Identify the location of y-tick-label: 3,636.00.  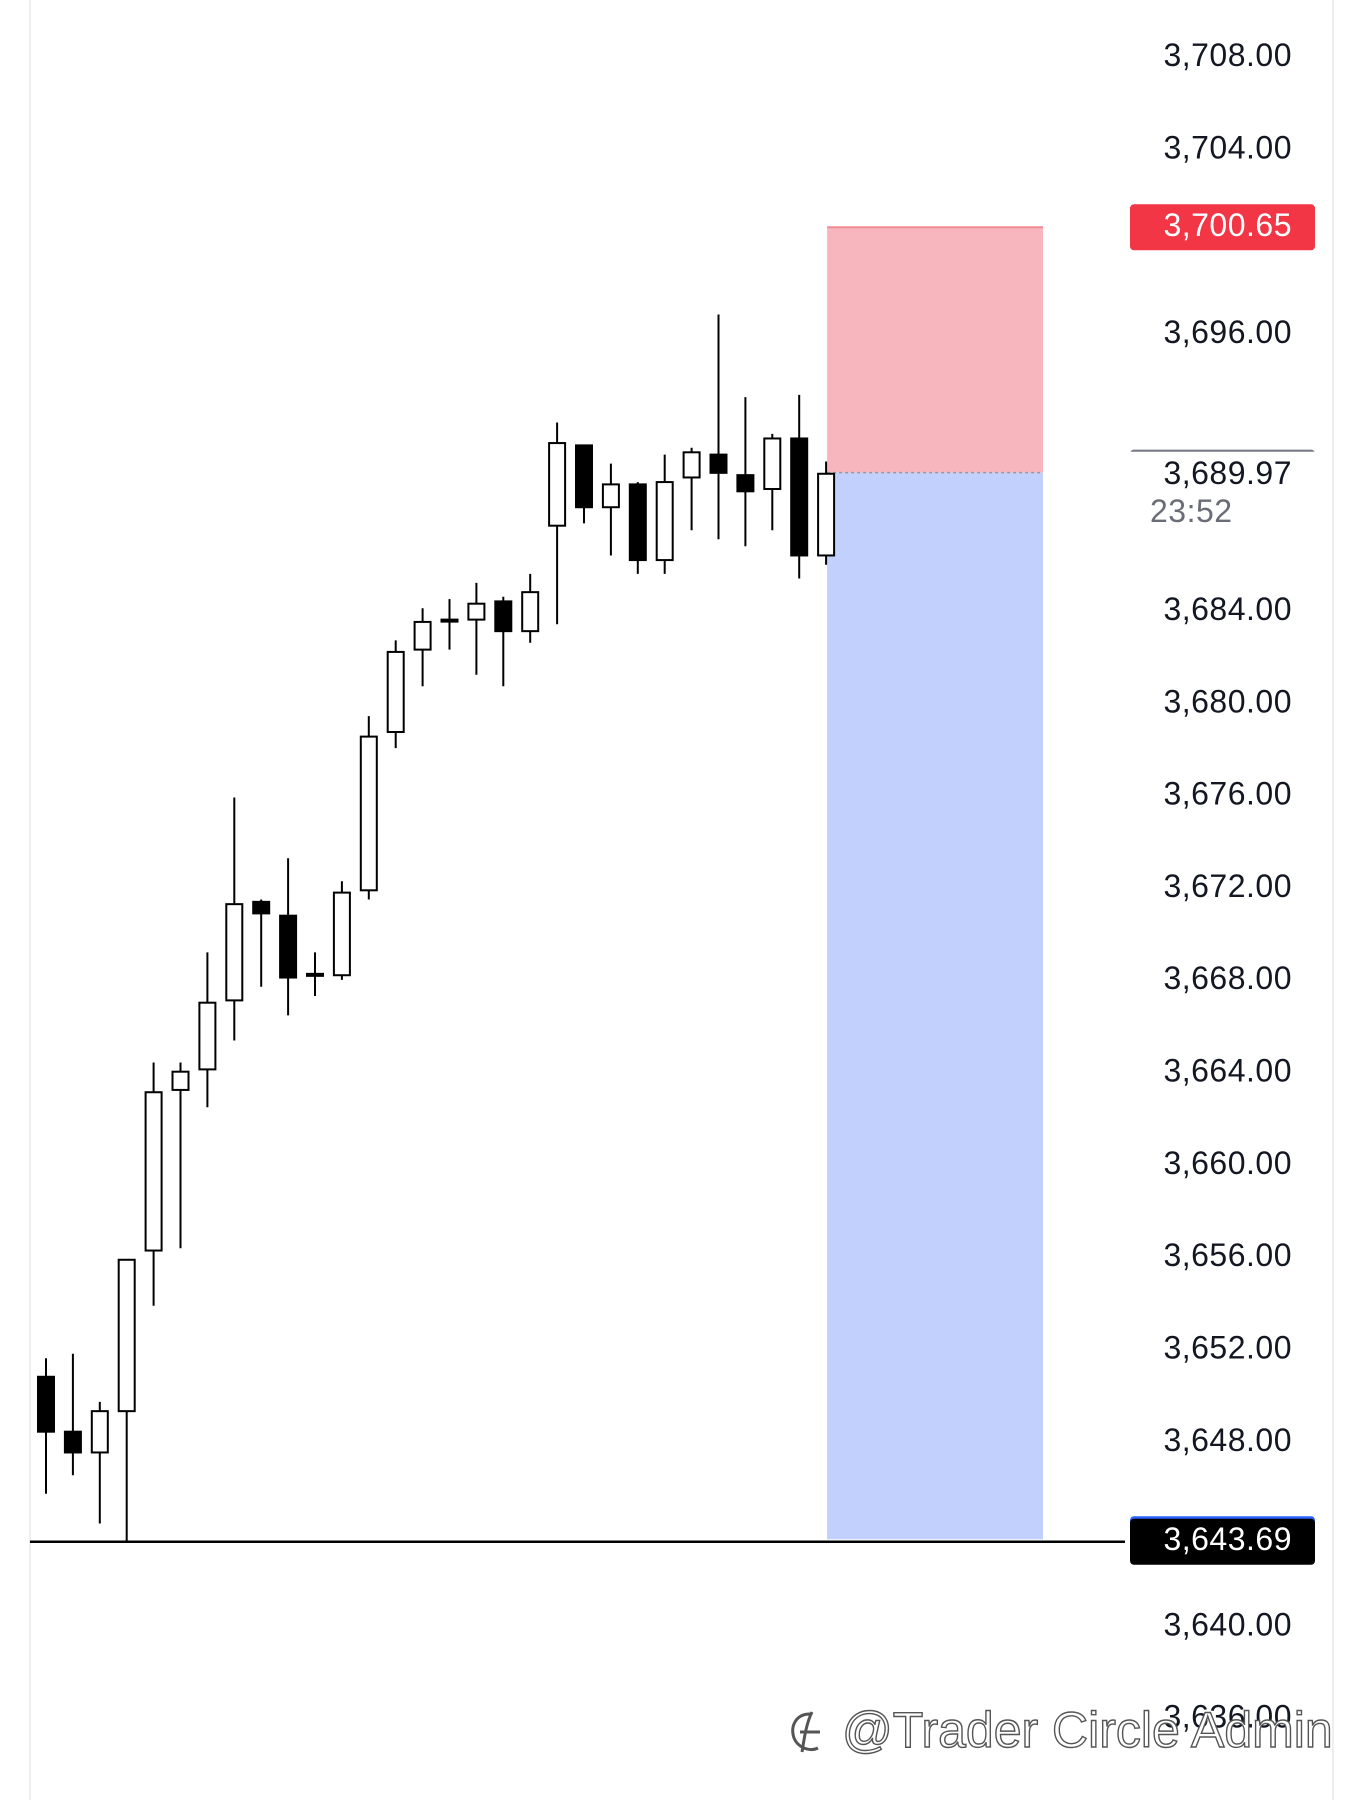
(1227, 1717).